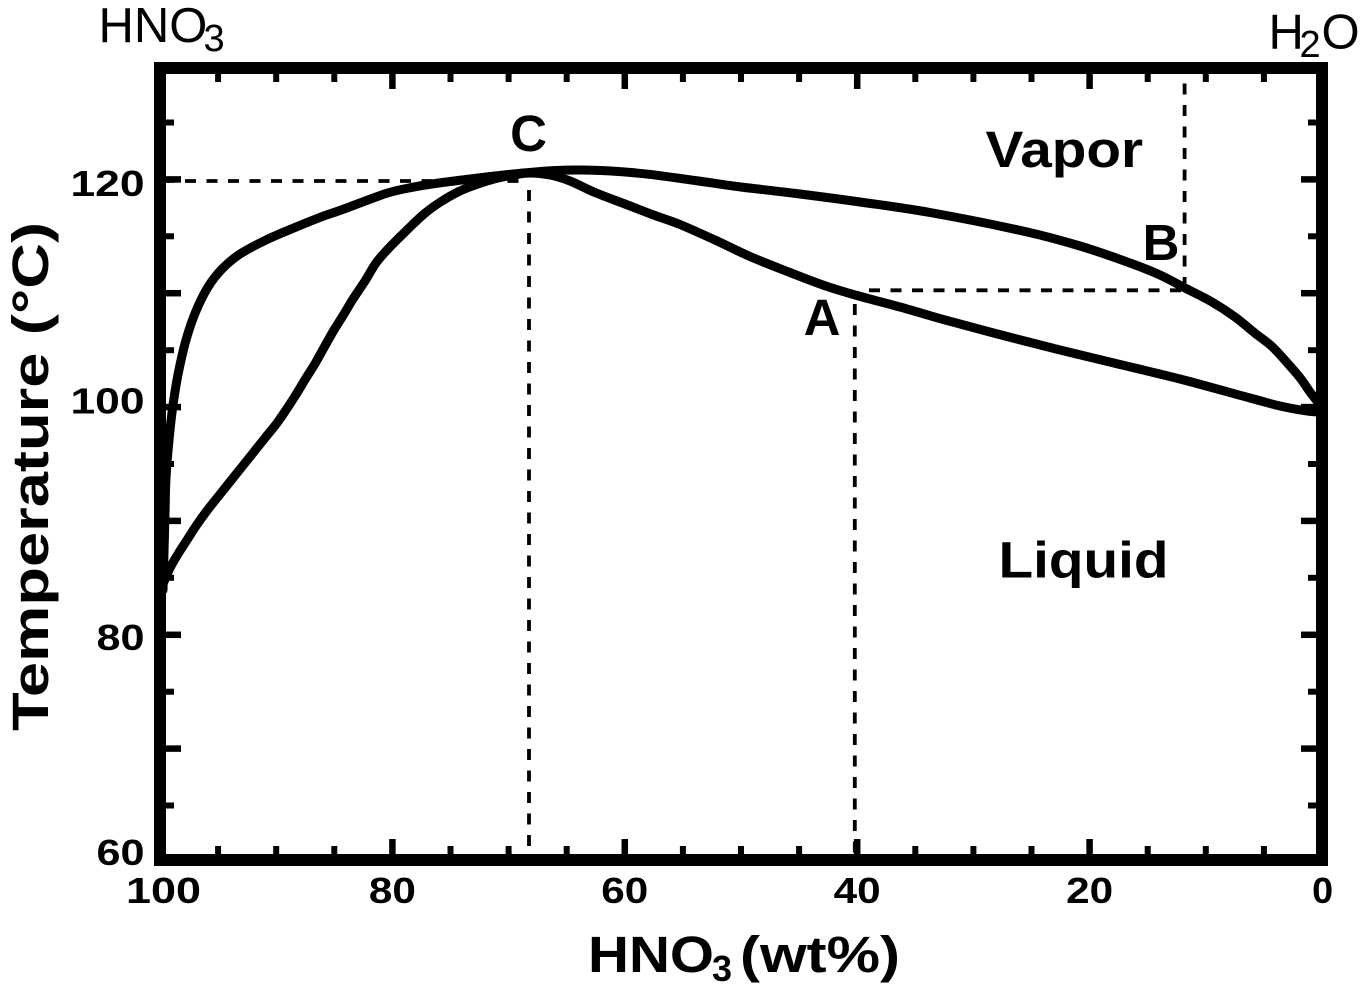 The width and height of the screenshot is (1365, 991). What do you see at coordinates (1065, 149) in the screenshot?
I see `svg-text: Vapor` at bounding box center [1065, 149].